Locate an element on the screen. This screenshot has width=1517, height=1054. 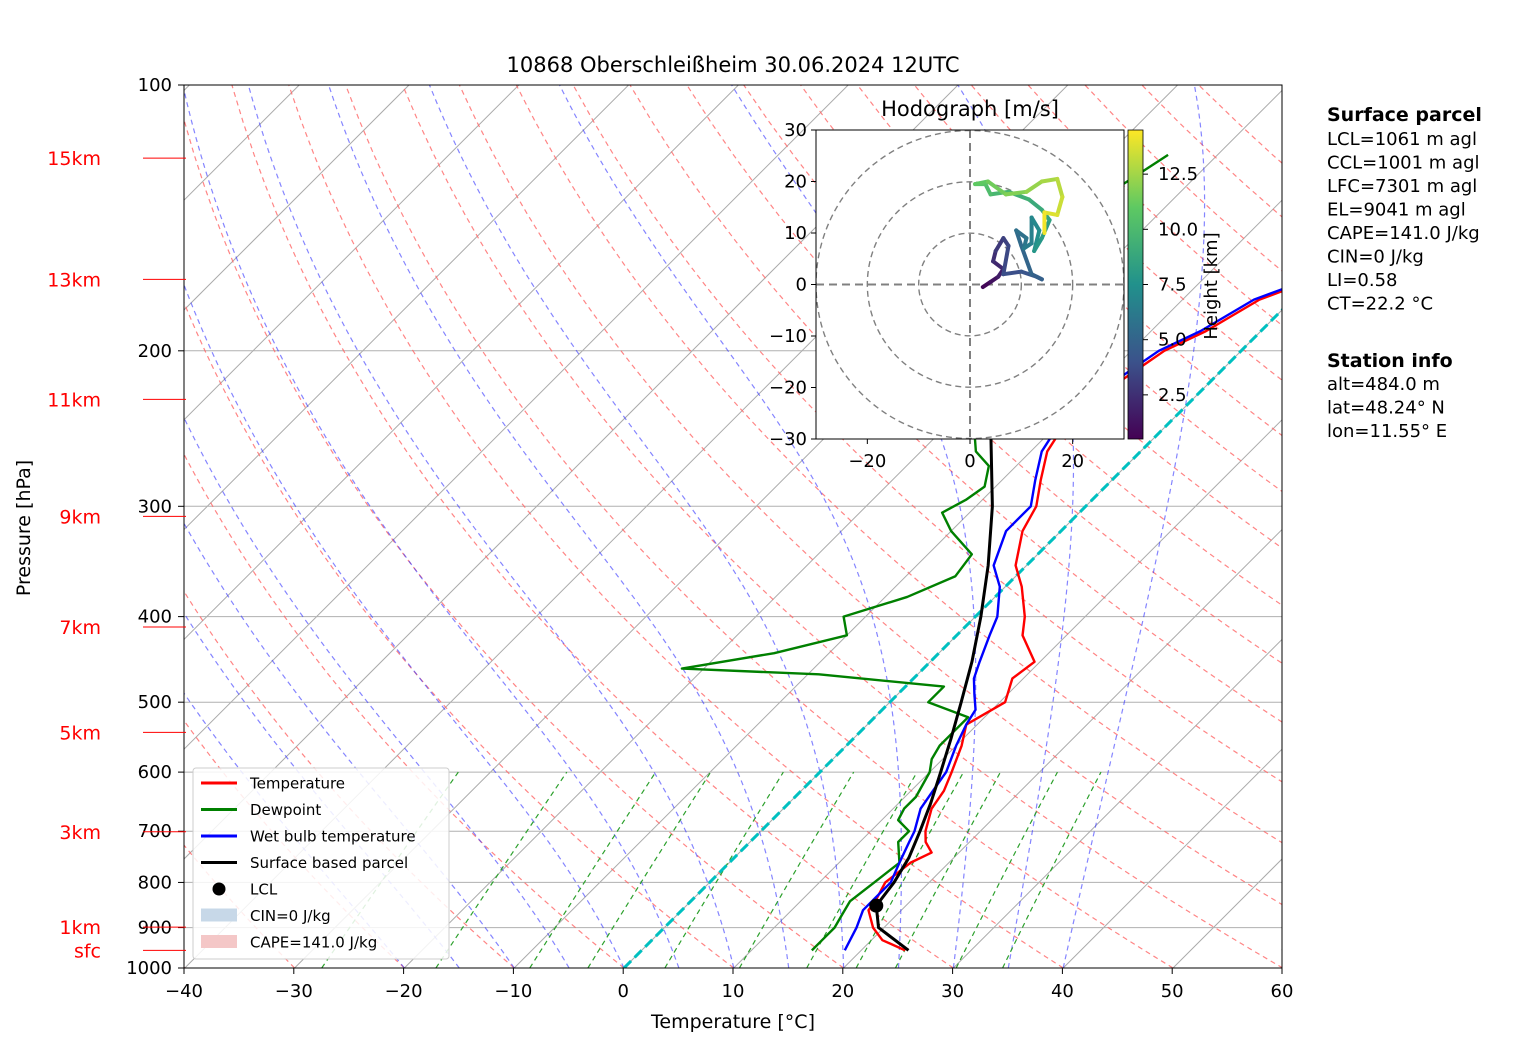
legend-label: LCL is located at coordinates (264, 890).